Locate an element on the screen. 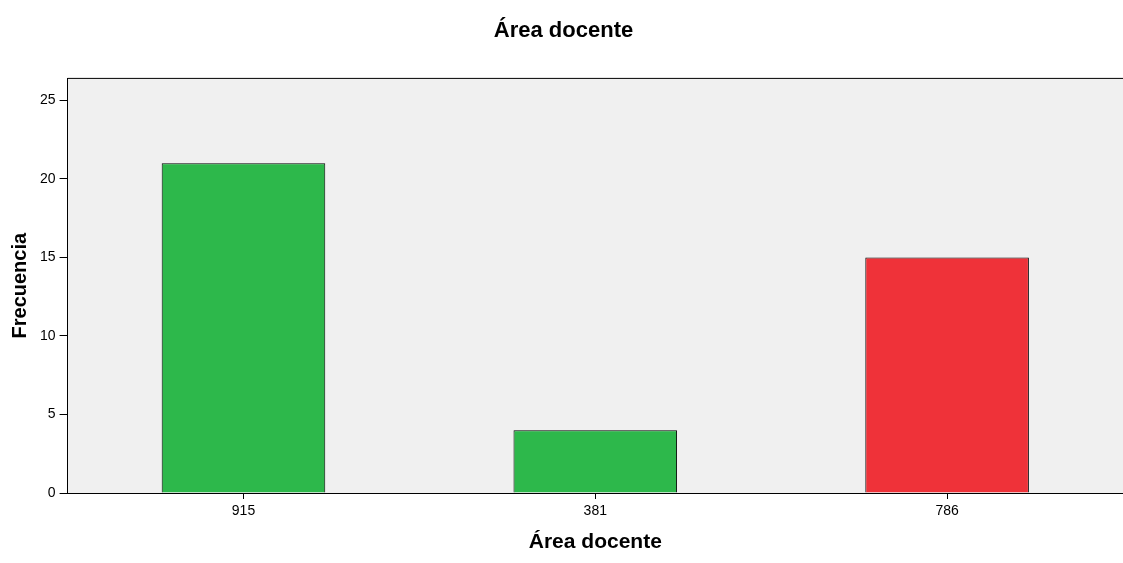 The height and width of the screenshot is (563, 1123). x-axis-title: Área docente is located at coordinates (595, 541).